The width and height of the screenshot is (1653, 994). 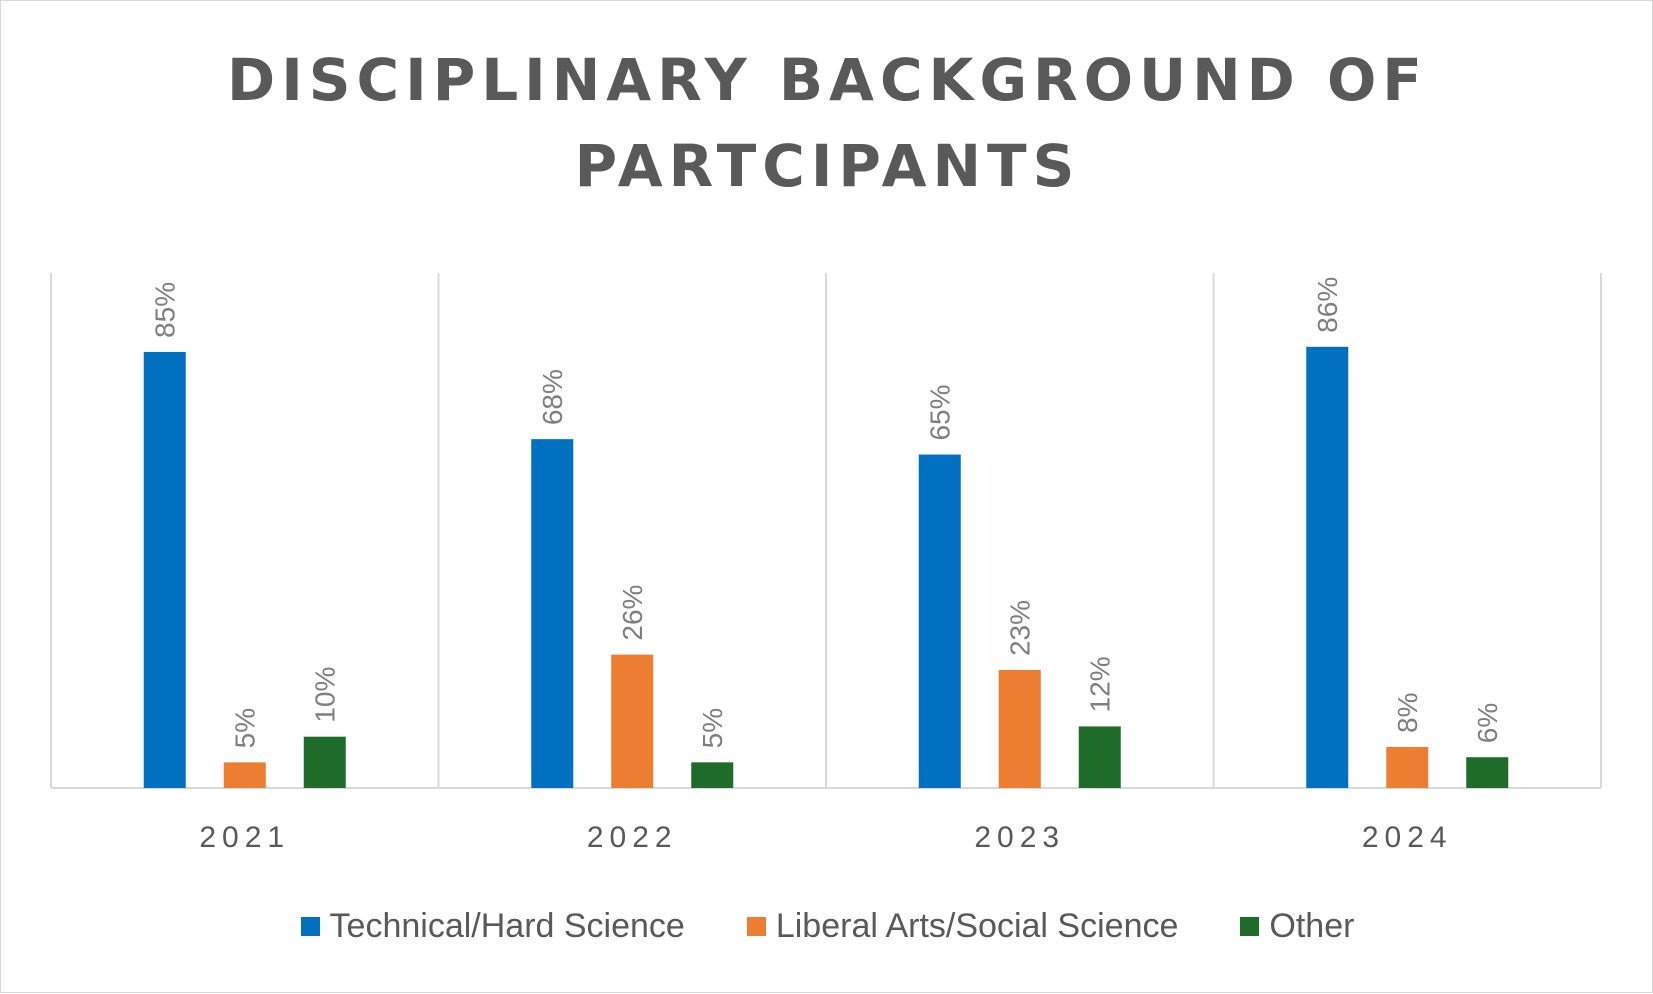 I want to click on data-label: 26%, so click(x=632, y=613).